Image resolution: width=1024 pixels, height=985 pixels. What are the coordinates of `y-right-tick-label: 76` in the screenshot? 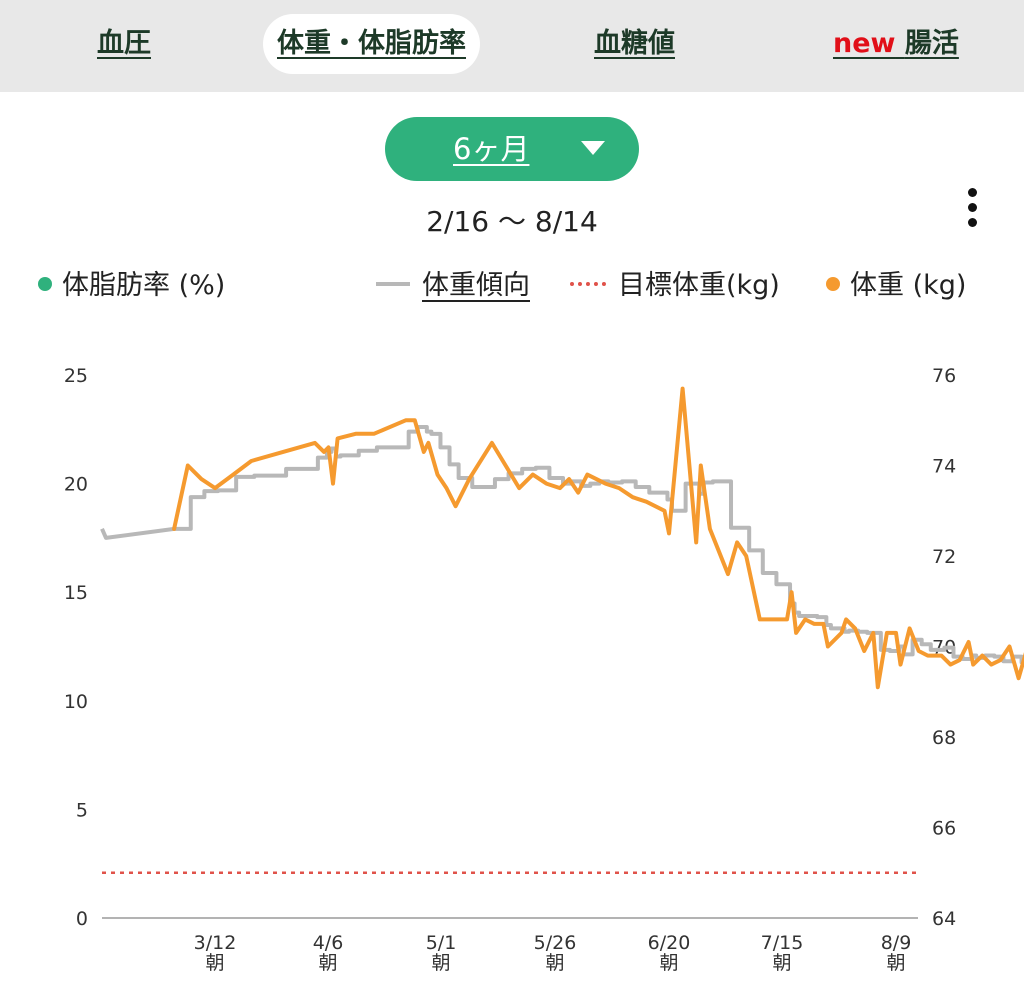 It's located at (944, 376).